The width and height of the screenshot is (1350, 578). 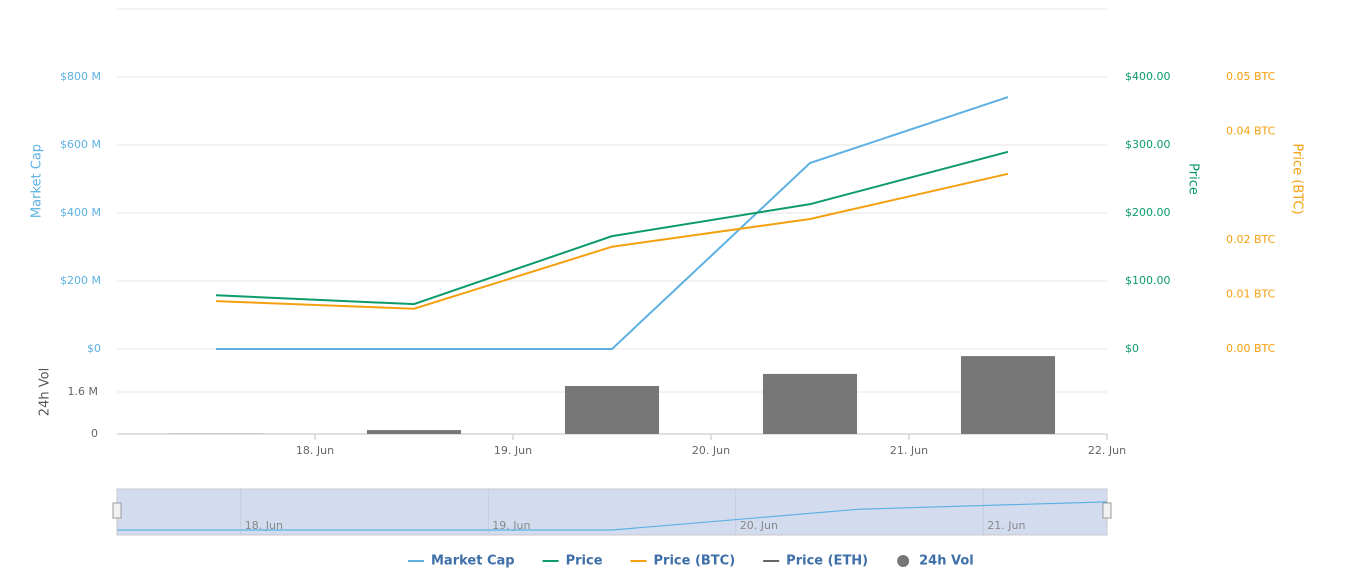 What do you see at coordinates (1193, 179) in the screenshot?
I see `y2-axis-title: Price` at bounding box center [1193, 179].